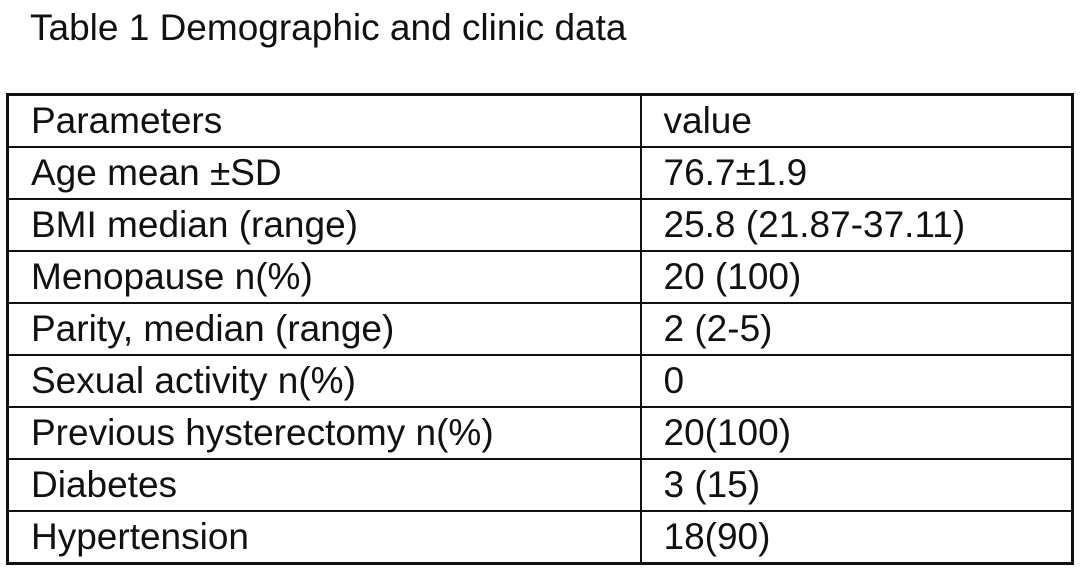  Describe the element at coordinates (324, 433) in the screenshot. I see `table-row-cell: Previous hysterectomy n(%)` at that location.